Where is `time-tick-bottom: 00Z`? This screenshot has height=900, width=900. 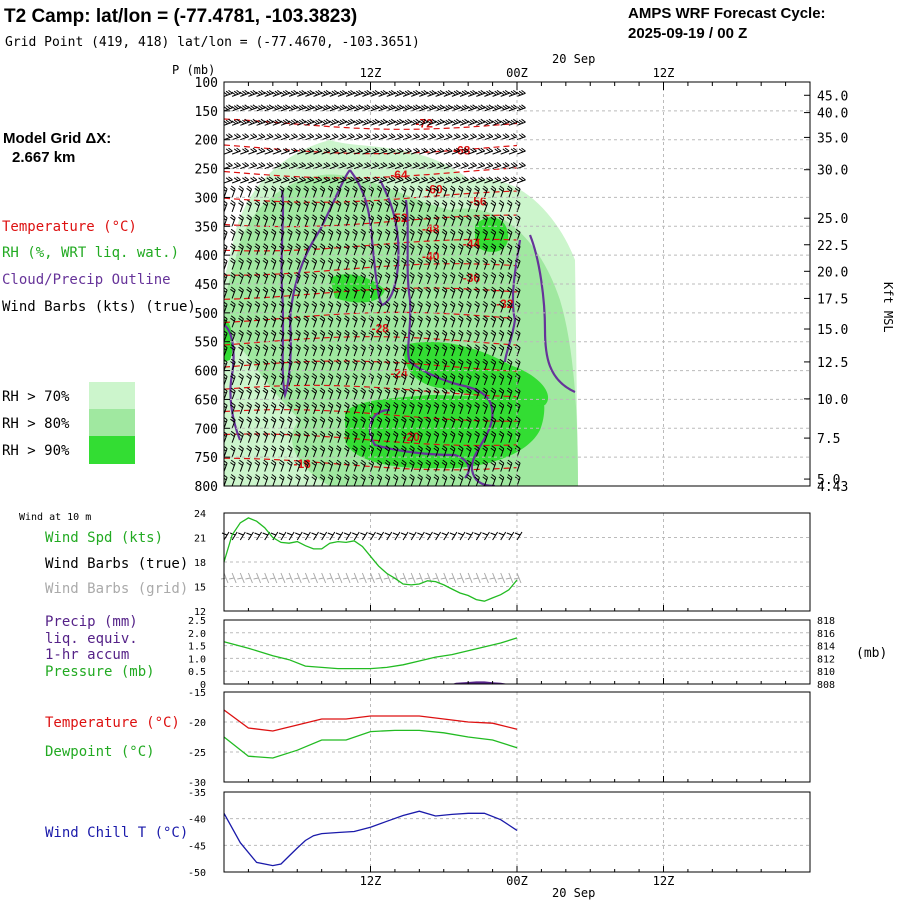 time-tick-bottom: 00Z is located at coordinates (517, 881).